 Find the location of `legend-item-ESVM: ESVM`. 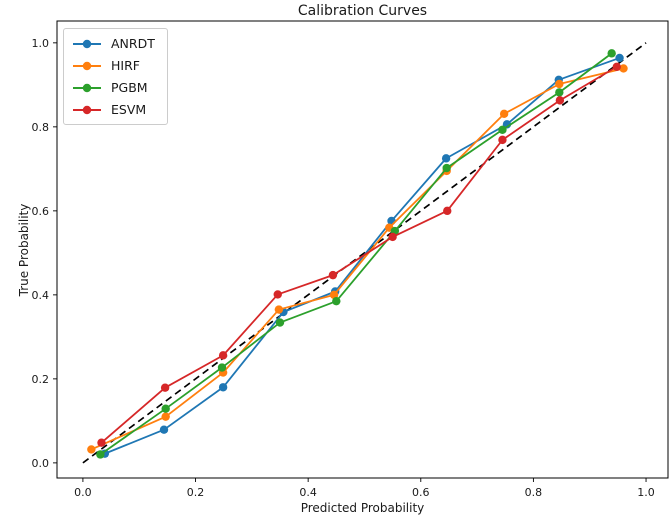

legend-item-ESVM: ESVM is located at coordinates (113, 109).